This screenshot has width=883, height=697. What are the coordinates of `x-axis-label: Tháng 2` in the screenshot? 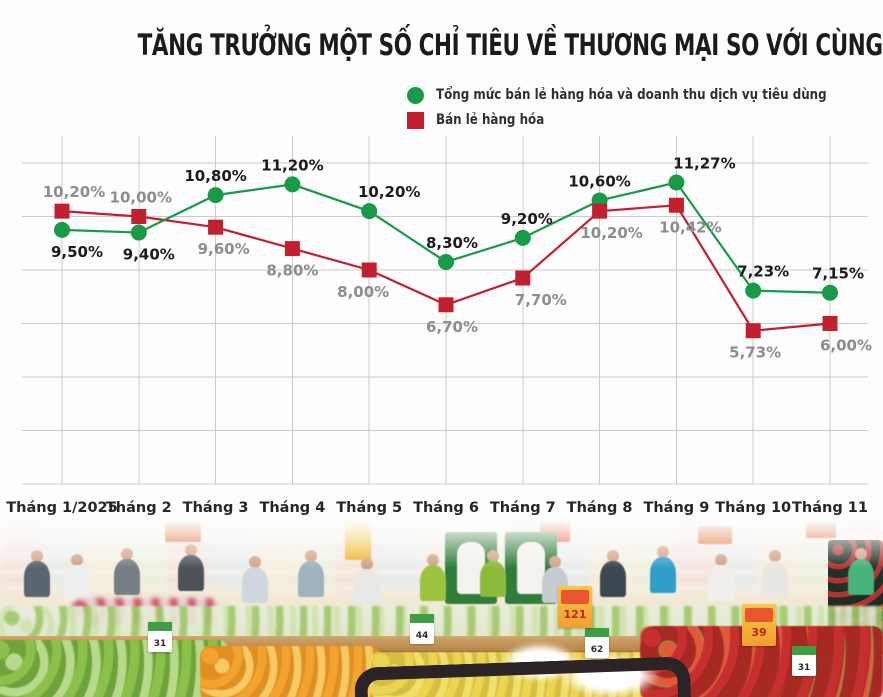 It's located at (139, 508).